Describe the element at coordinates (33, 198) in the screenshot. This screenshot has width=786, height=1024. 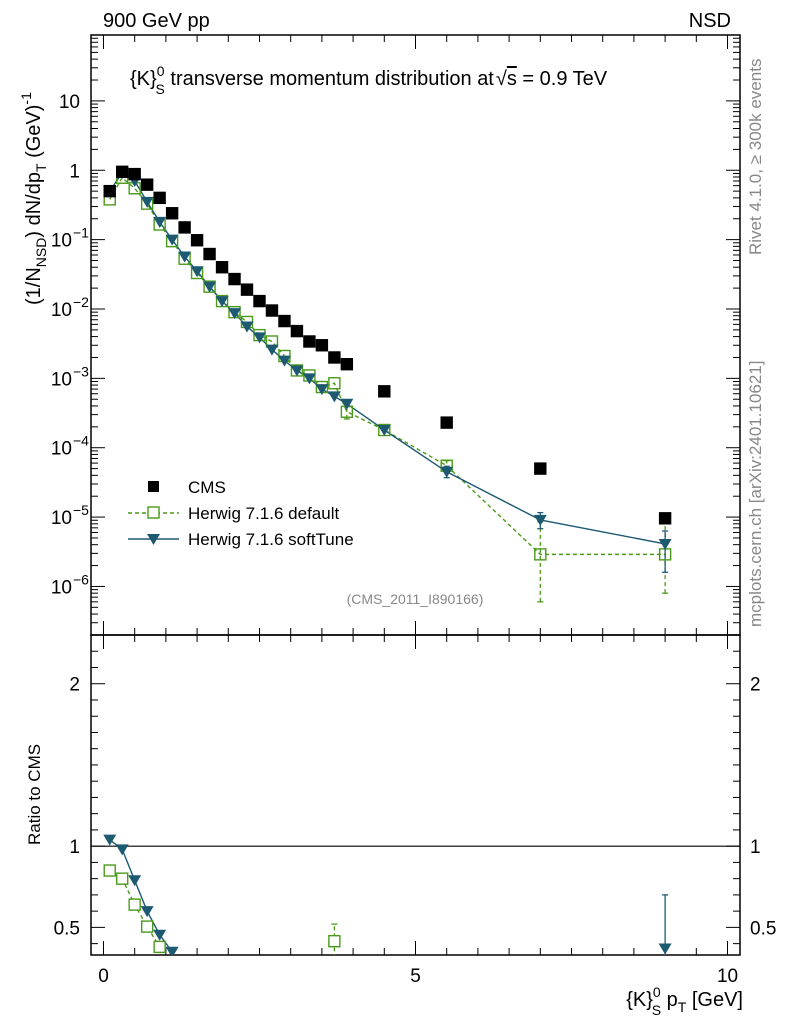
I see `main-ylabel: (1/NNSD) dN/dpT (GeV)-1` at that location.